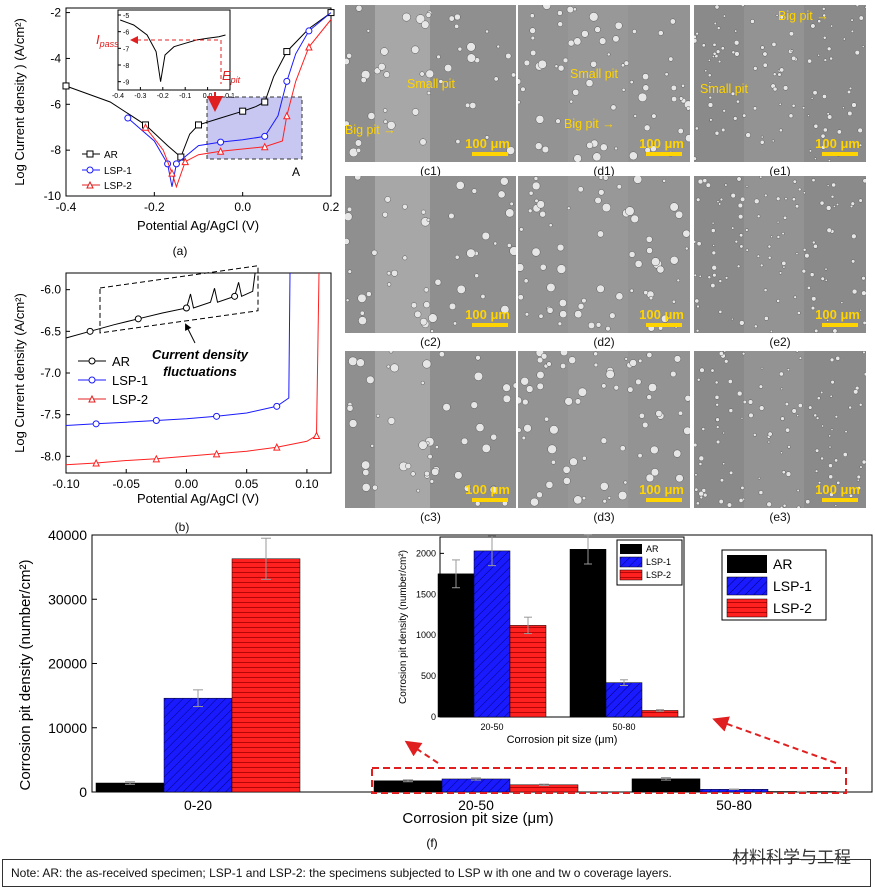 The height and width of the screenshot is (893, 875). What do you see at coordinates (230, 96) in the screenshot?
I see `inset-x-tick-label: 0.1` at bounding box center [230, 96].